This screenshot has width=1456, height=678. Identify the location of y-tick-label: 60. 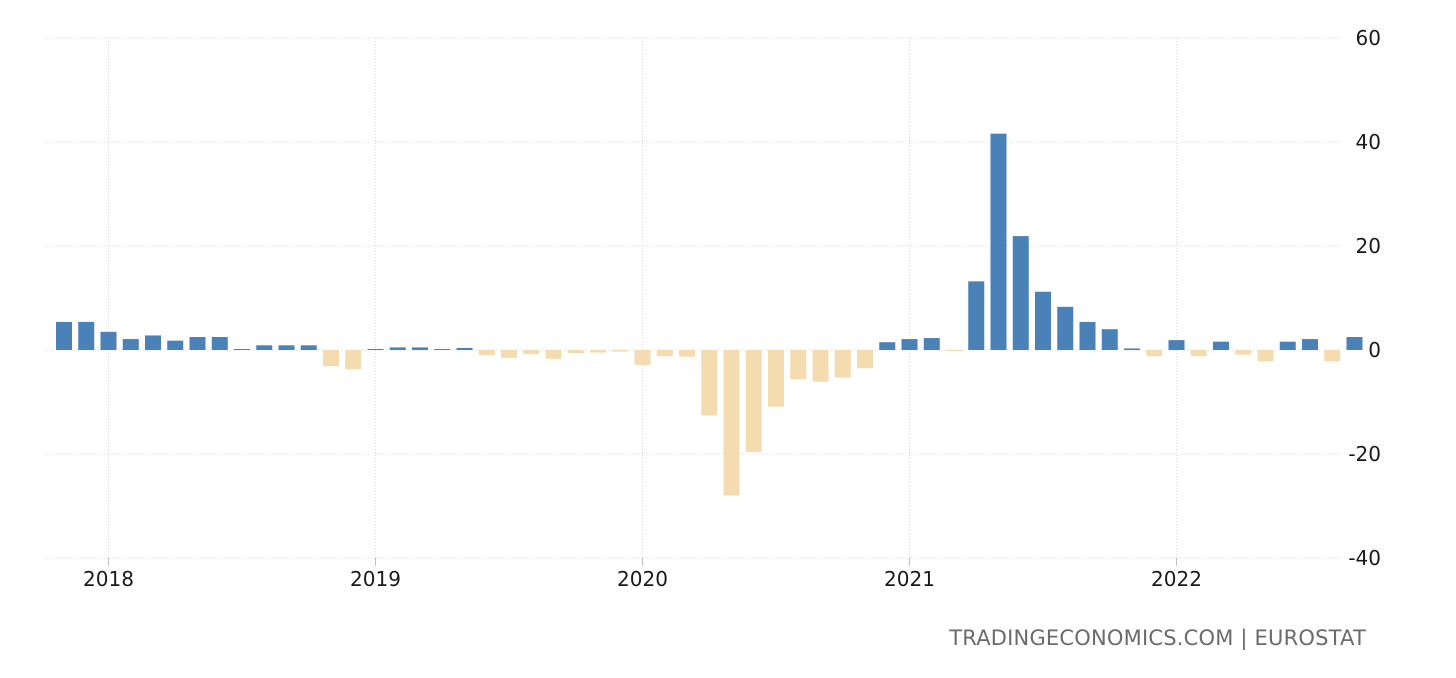
(1368, 38).